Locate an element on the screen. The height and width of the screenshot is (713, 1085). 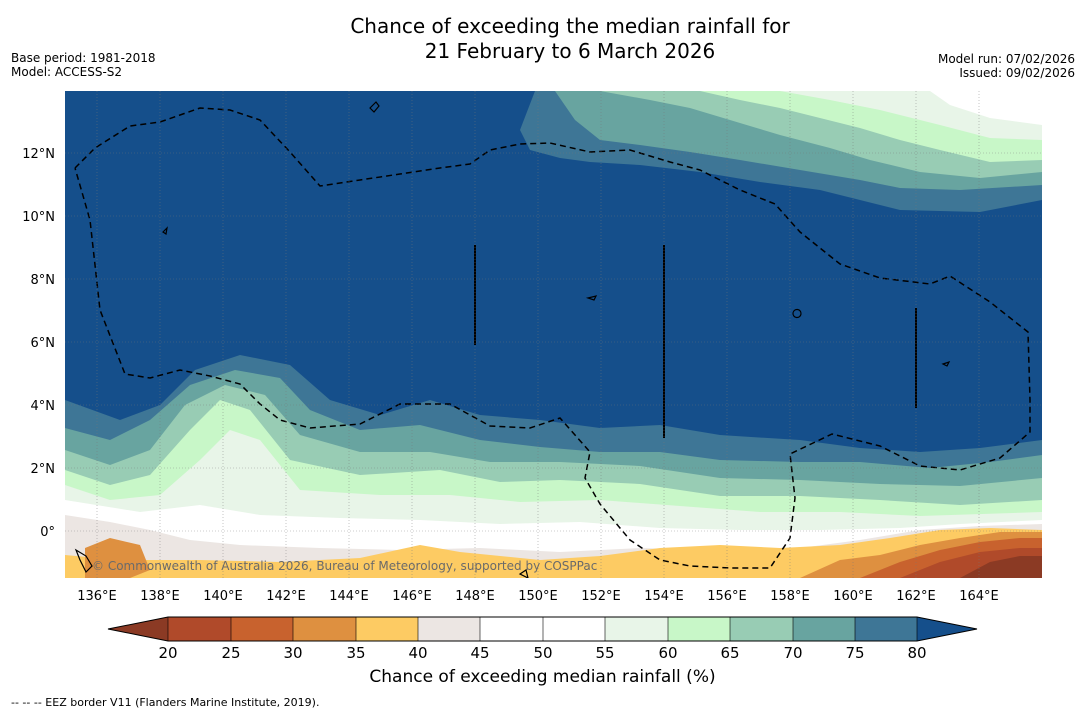
colorbar-over-arrow is located at coordinates (947, 629).